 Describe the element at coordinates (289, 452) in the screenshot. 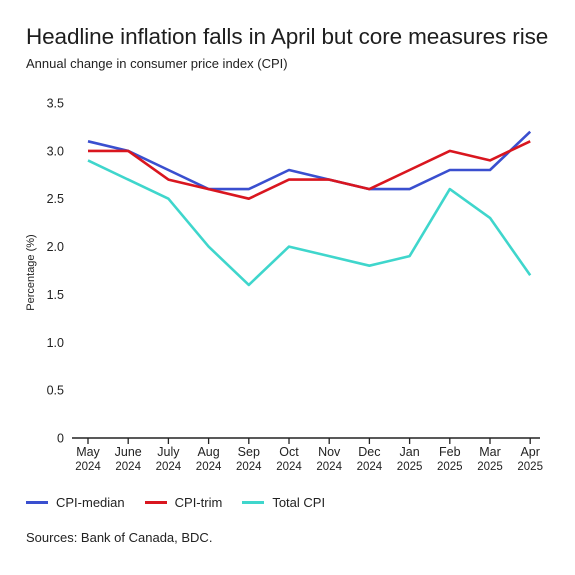

I see `x-tick-label-month: Oct` at that location.